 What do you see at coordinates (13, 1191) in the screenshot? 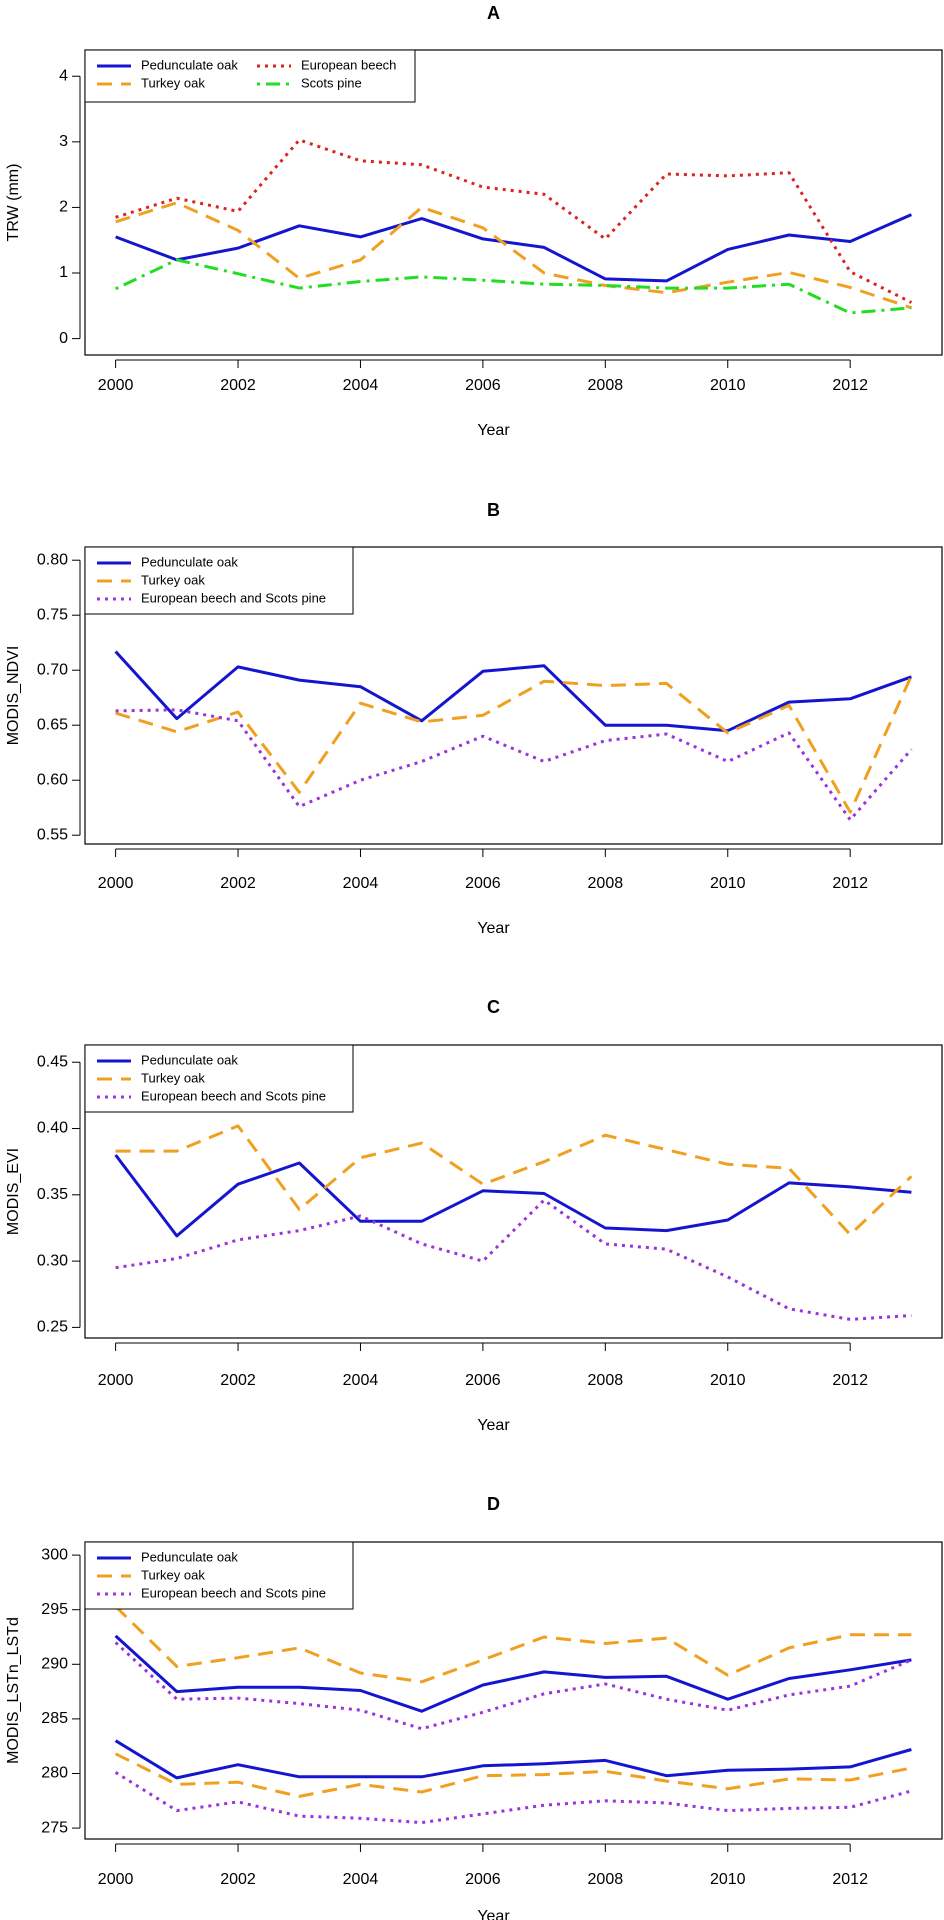
I see `y-axis-label: MODIS_EVI` at bounding box center [13, 1191].